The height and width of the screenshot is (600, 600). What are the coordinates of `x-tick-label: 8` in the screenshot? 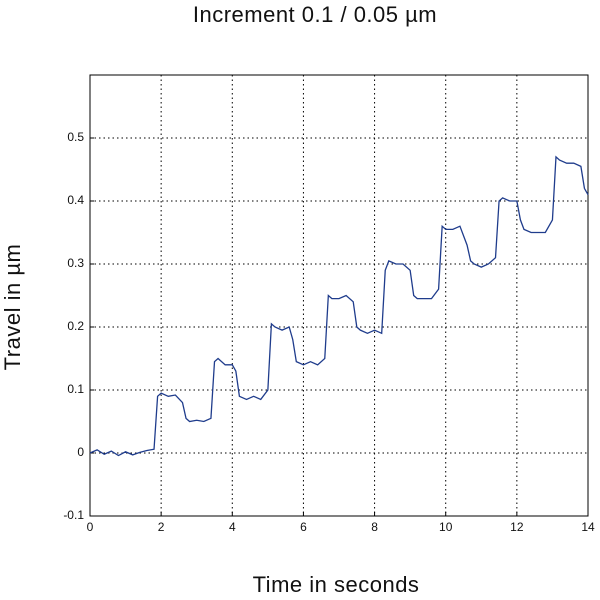 It's located at (374, 527).